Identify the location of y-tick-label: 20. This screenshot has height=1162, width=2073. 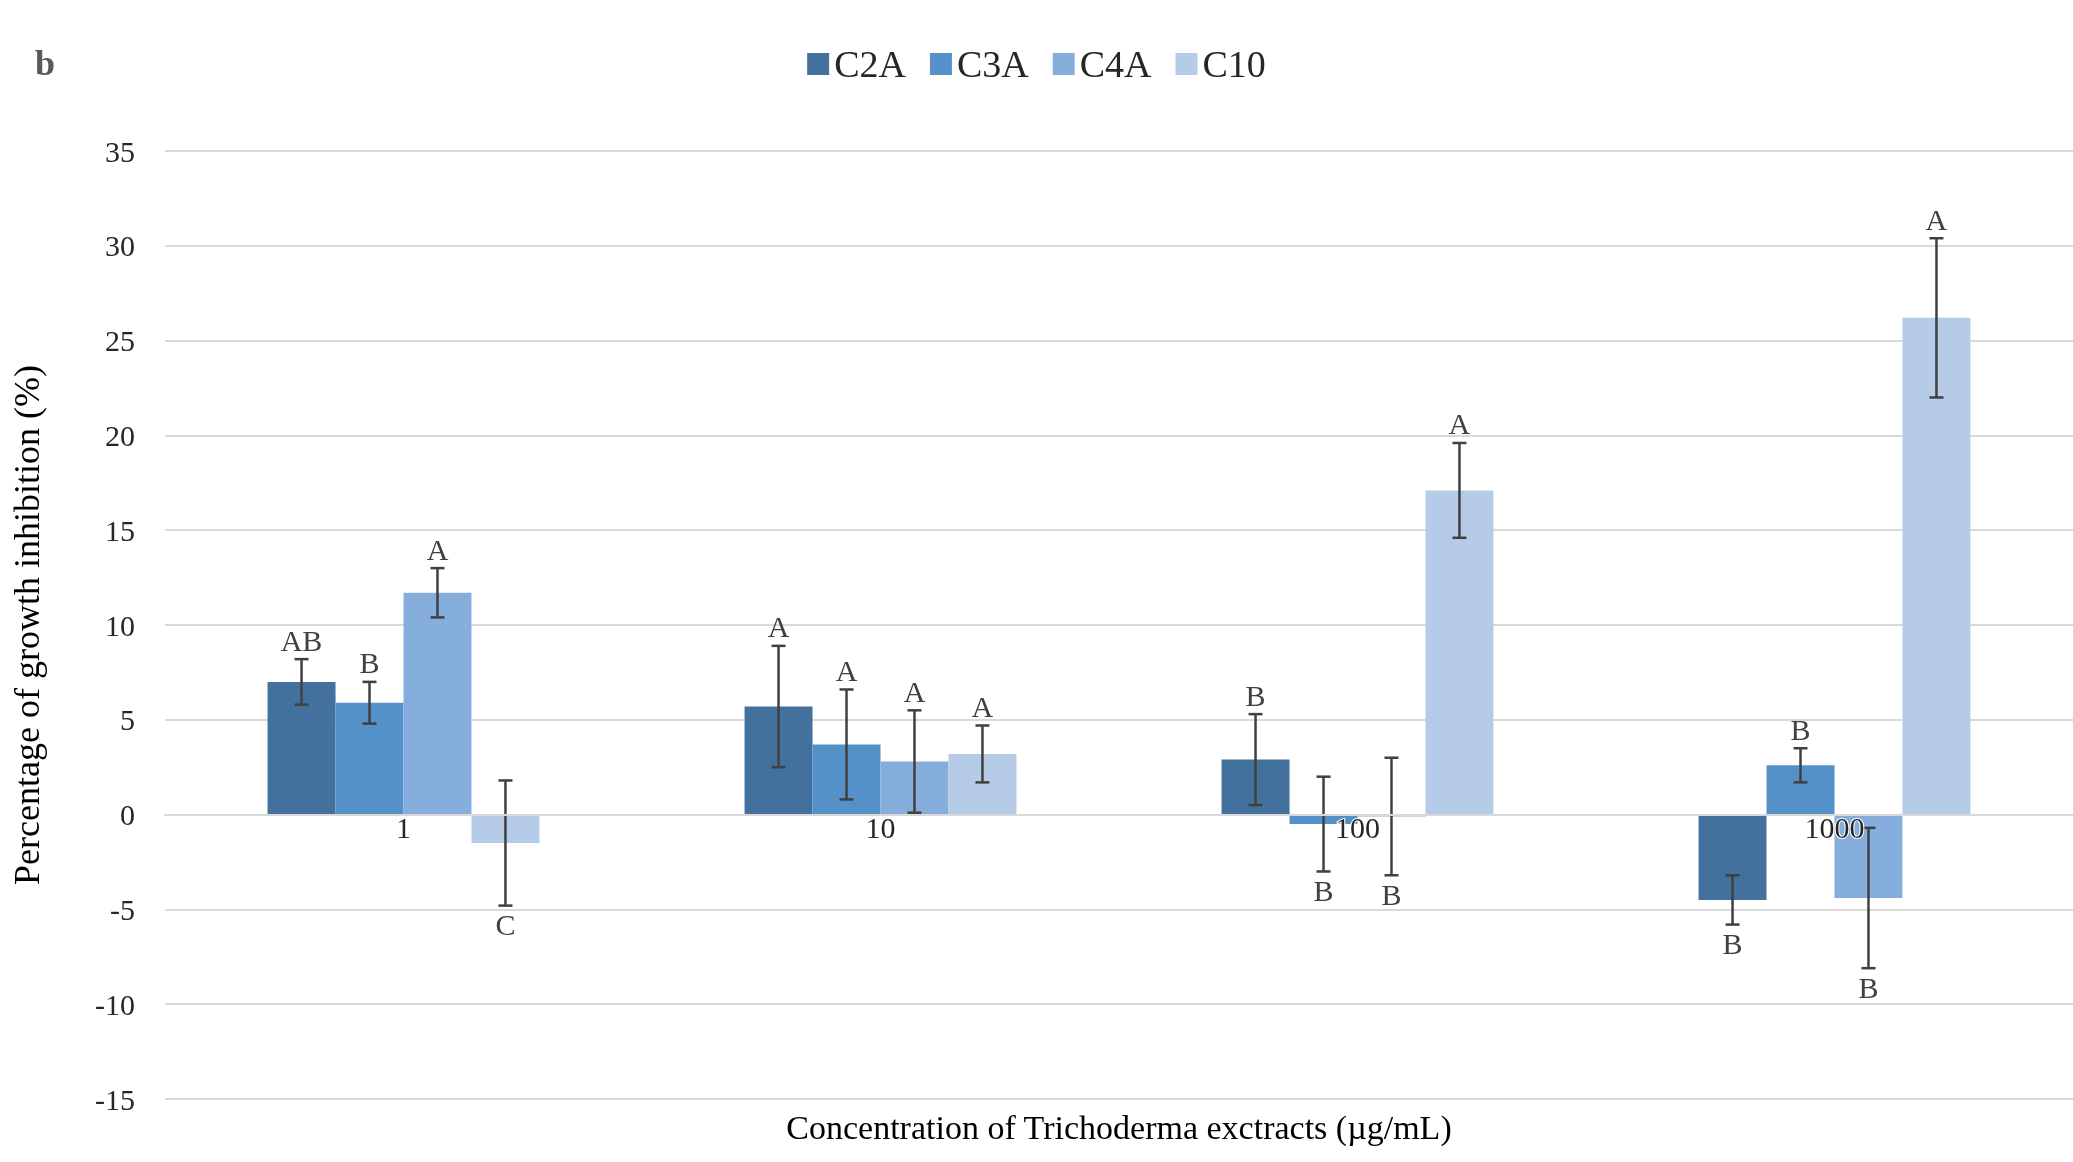
(120, 435).